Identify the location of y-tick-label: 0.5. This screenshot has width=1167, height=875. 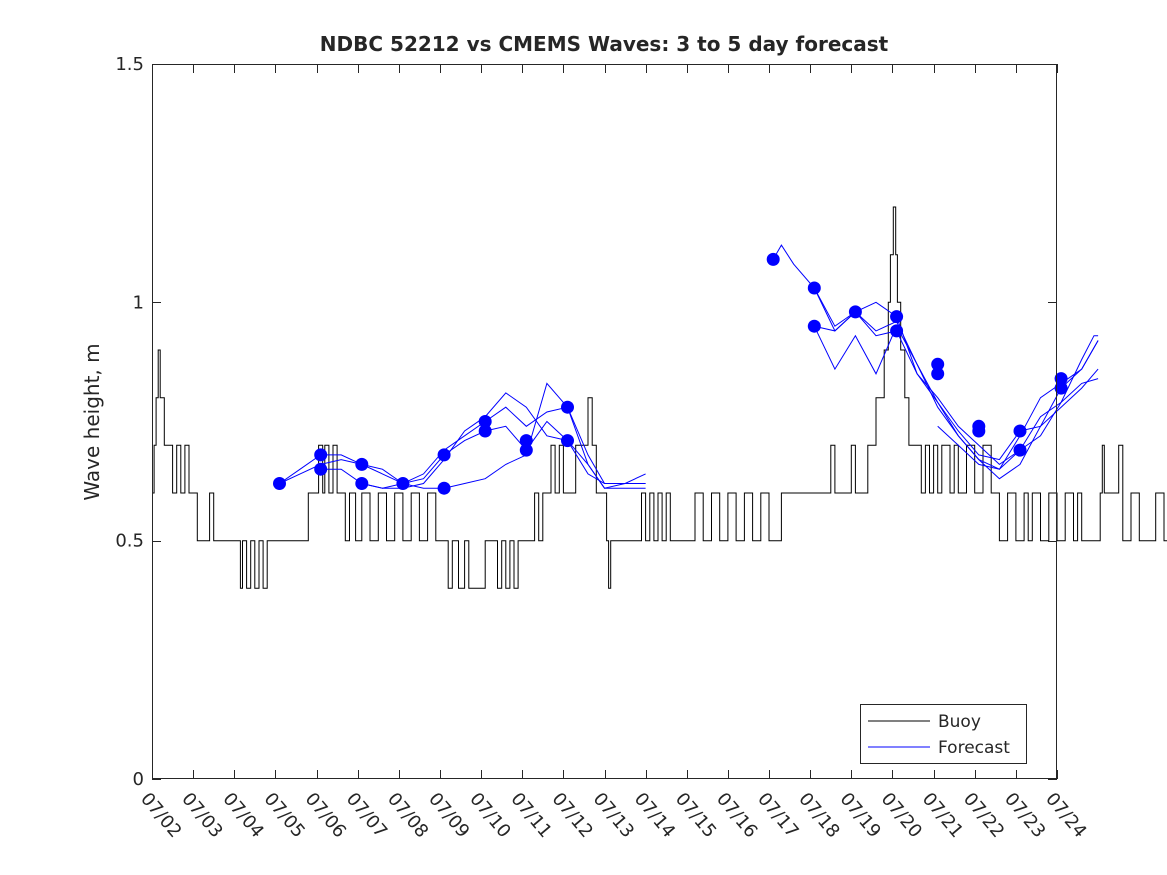
(129, 541).